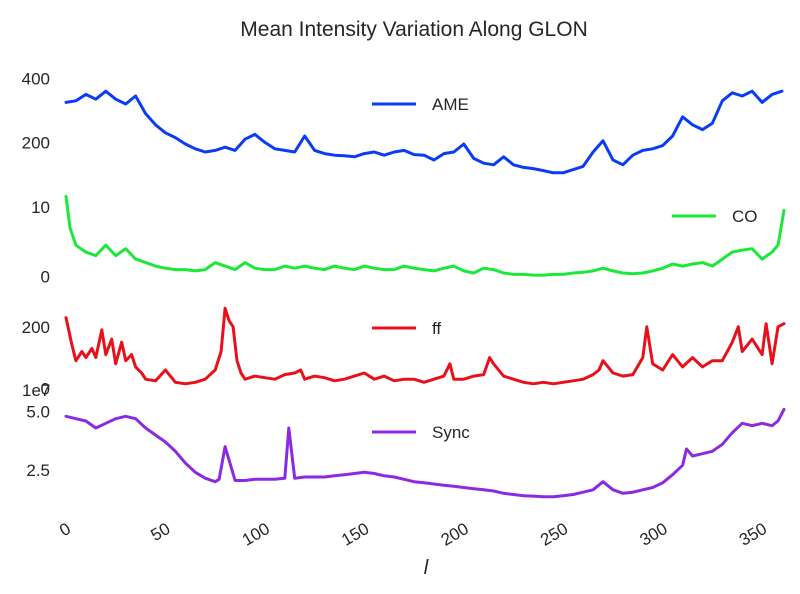 Image resolution: width=800 pixels, height=594 pixels. I want to click on x-tick-label: 200, so click(455, 534).